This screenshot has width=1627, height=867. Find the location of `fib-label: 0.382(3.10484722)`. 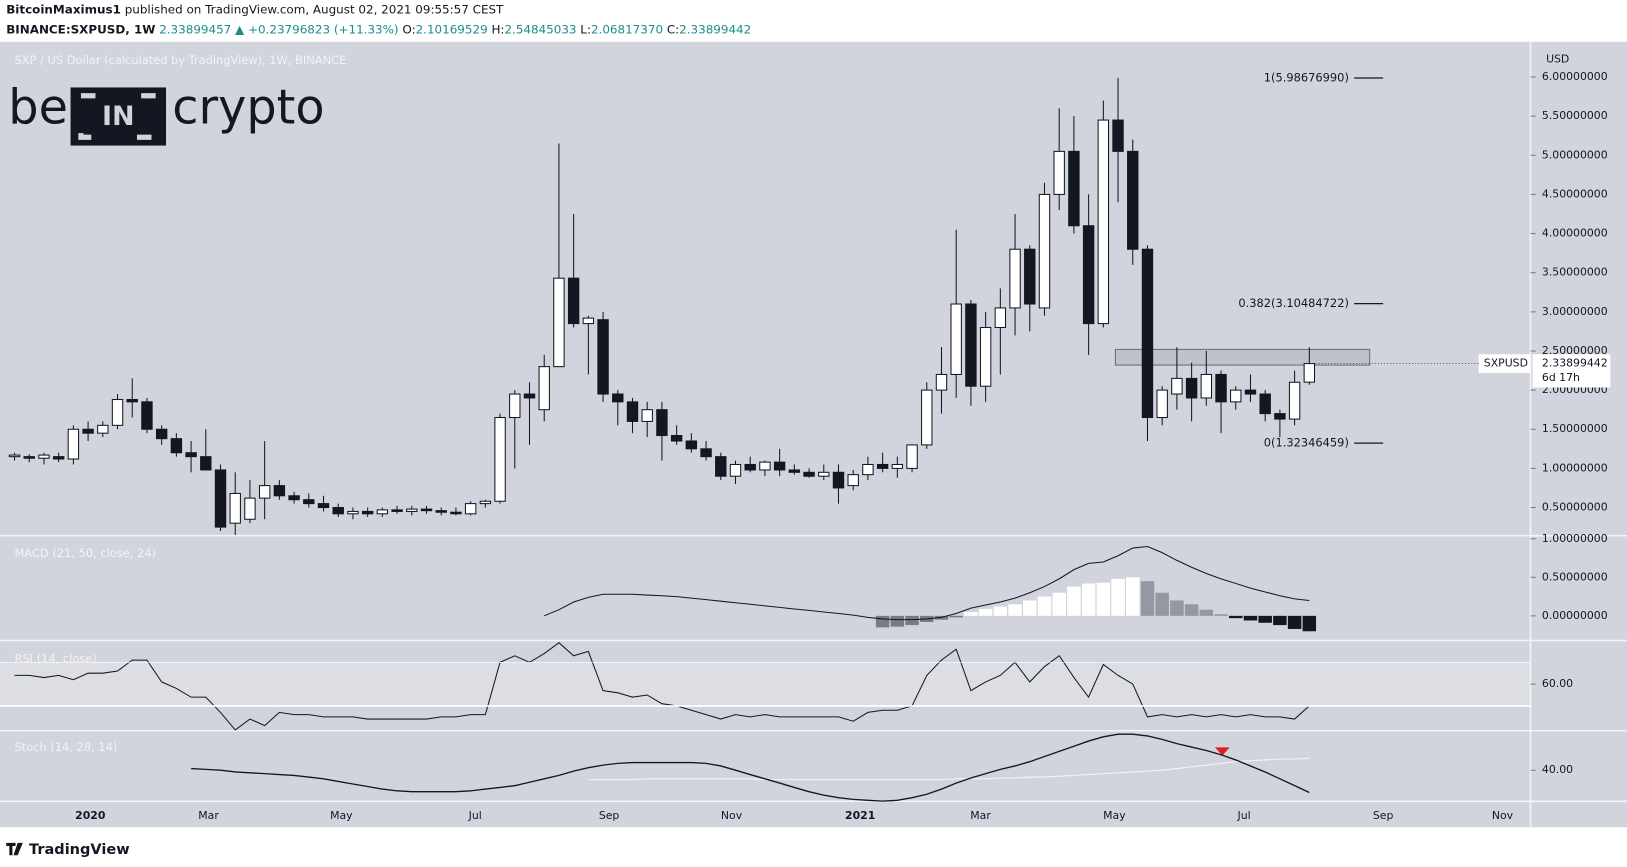

fib-label: 0.382(3.10484722) is located at coordinates (1293, 303).